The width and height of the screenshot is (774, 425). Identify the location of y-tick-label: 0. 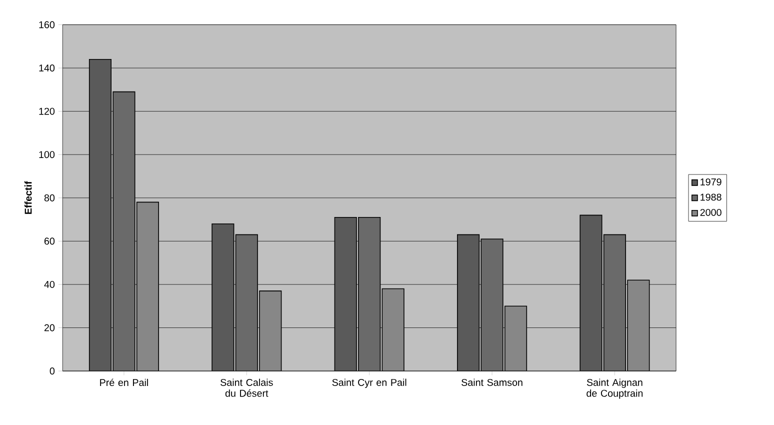
(52, 370).